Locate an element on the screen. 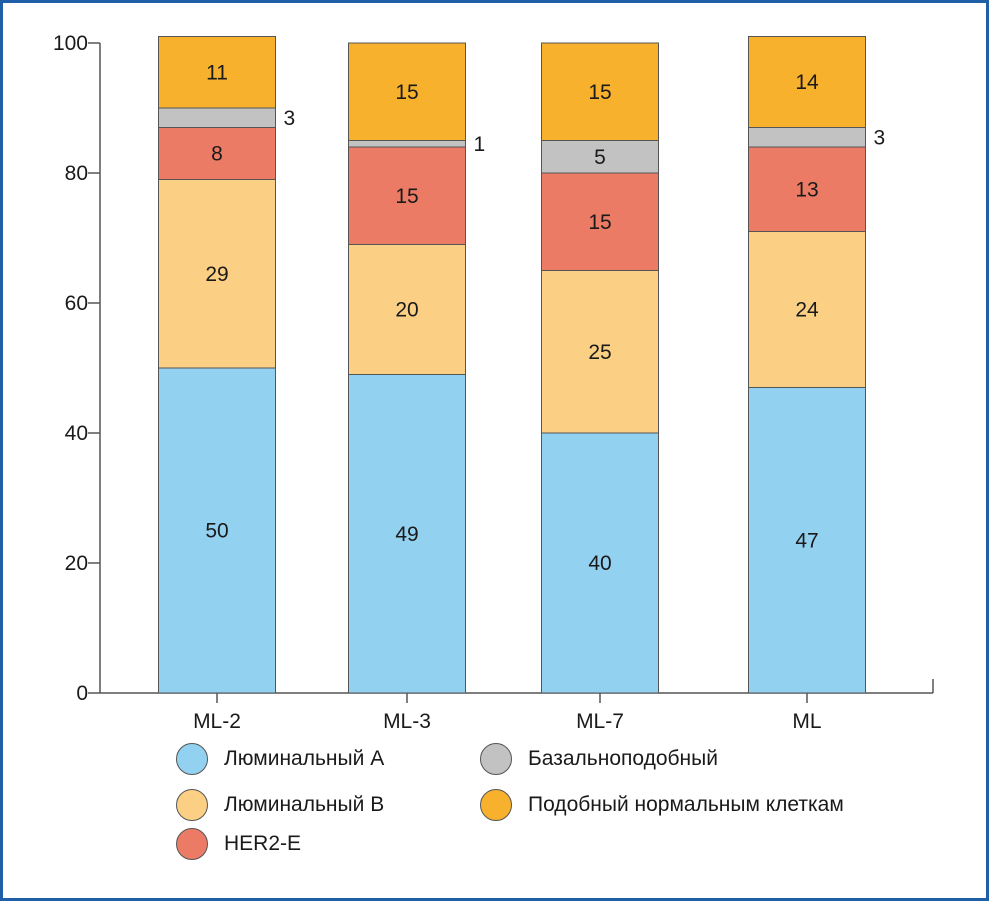  legend-label: Люминальный А is located at coordinates (304, 758).